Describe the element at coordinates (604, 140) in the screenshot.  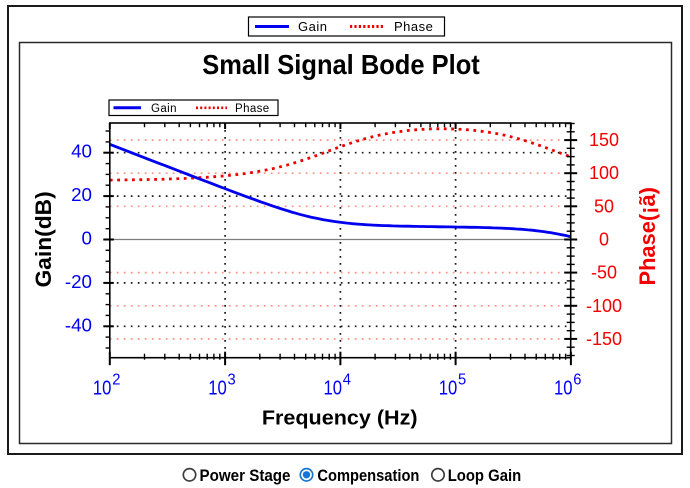
I see `svg-text: 150` at that location.